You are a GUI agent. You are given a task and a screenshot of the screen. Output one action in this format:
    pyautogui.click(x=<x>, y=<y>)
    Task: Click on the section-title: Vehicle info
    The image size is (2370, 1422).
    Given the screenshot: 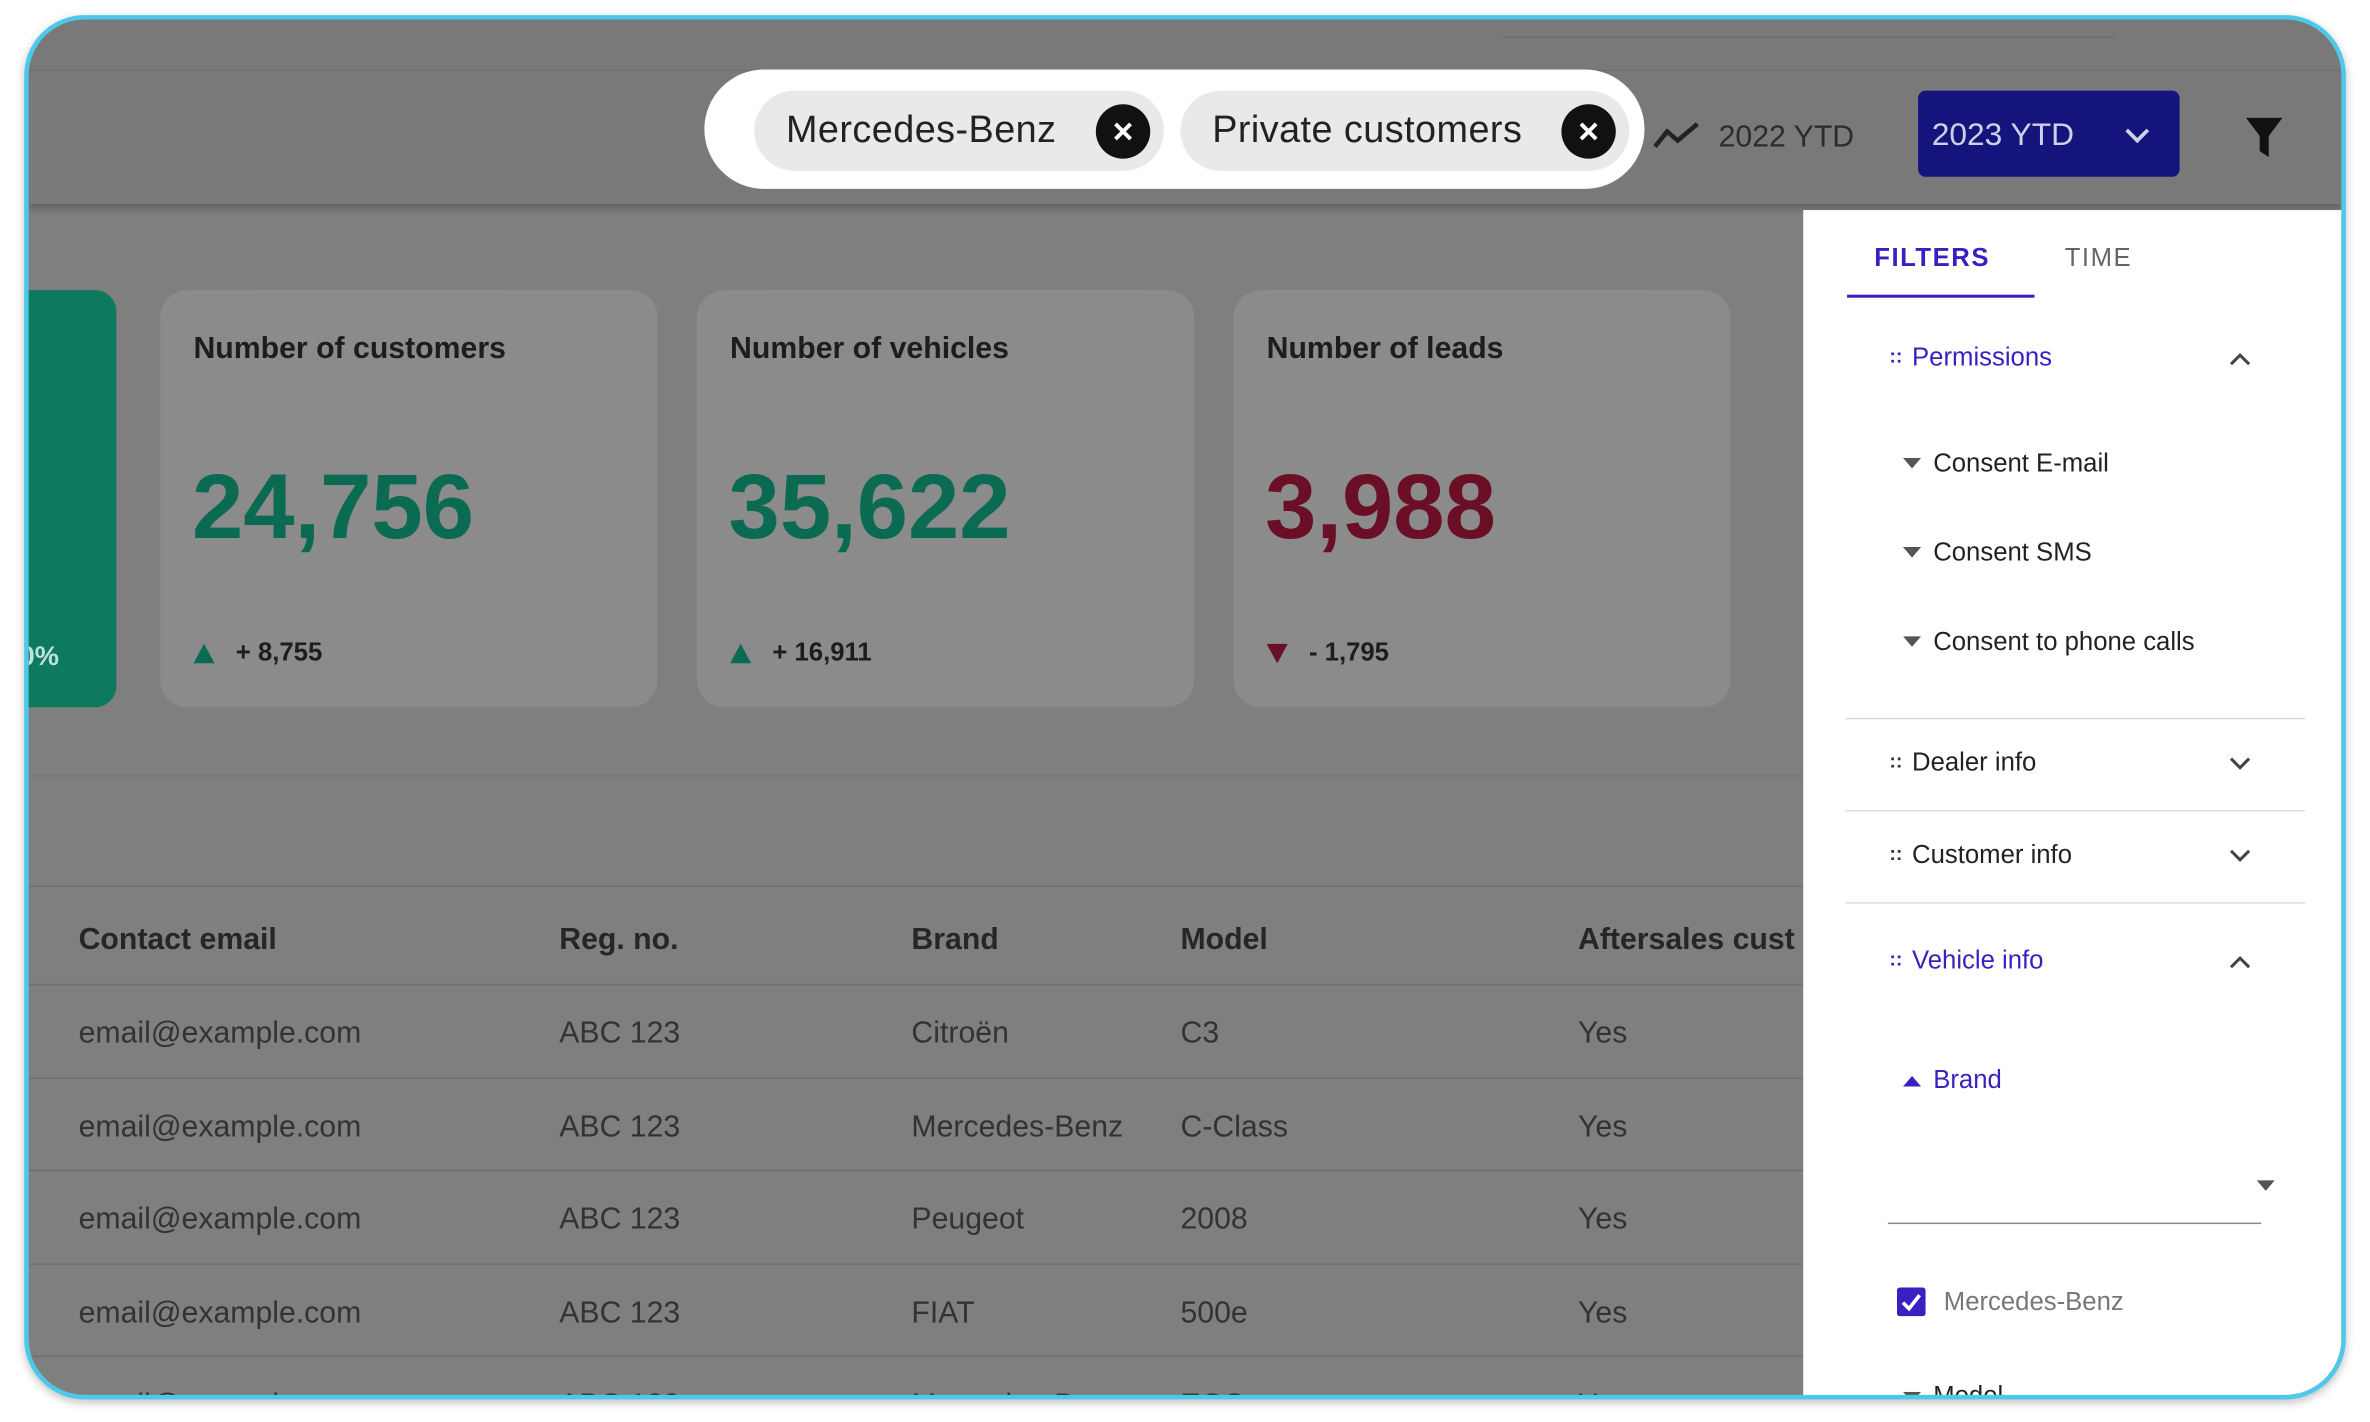 What is the action you would take?
    pyautogui.click(x=1978, y=960)
    